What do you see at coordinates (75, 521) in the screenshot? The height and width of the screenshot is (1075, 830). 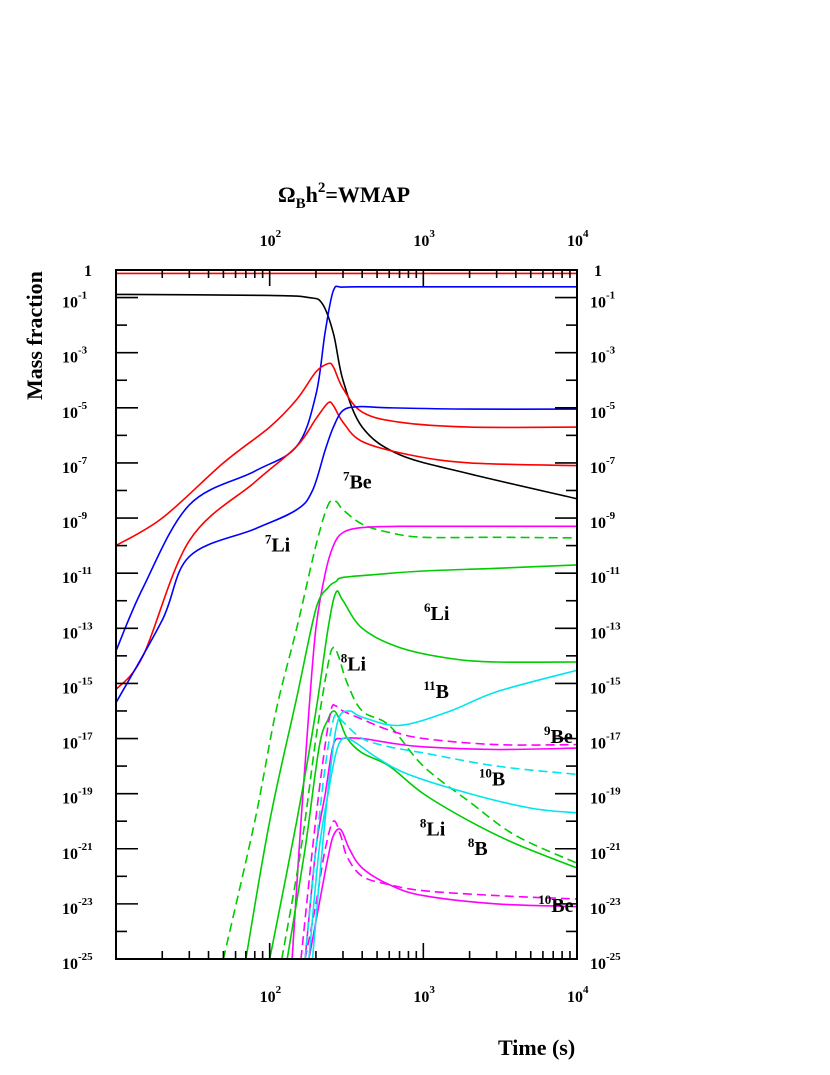 I see `y-tick-label-left: 10⁻⁹` at bounding box center [75, 521].